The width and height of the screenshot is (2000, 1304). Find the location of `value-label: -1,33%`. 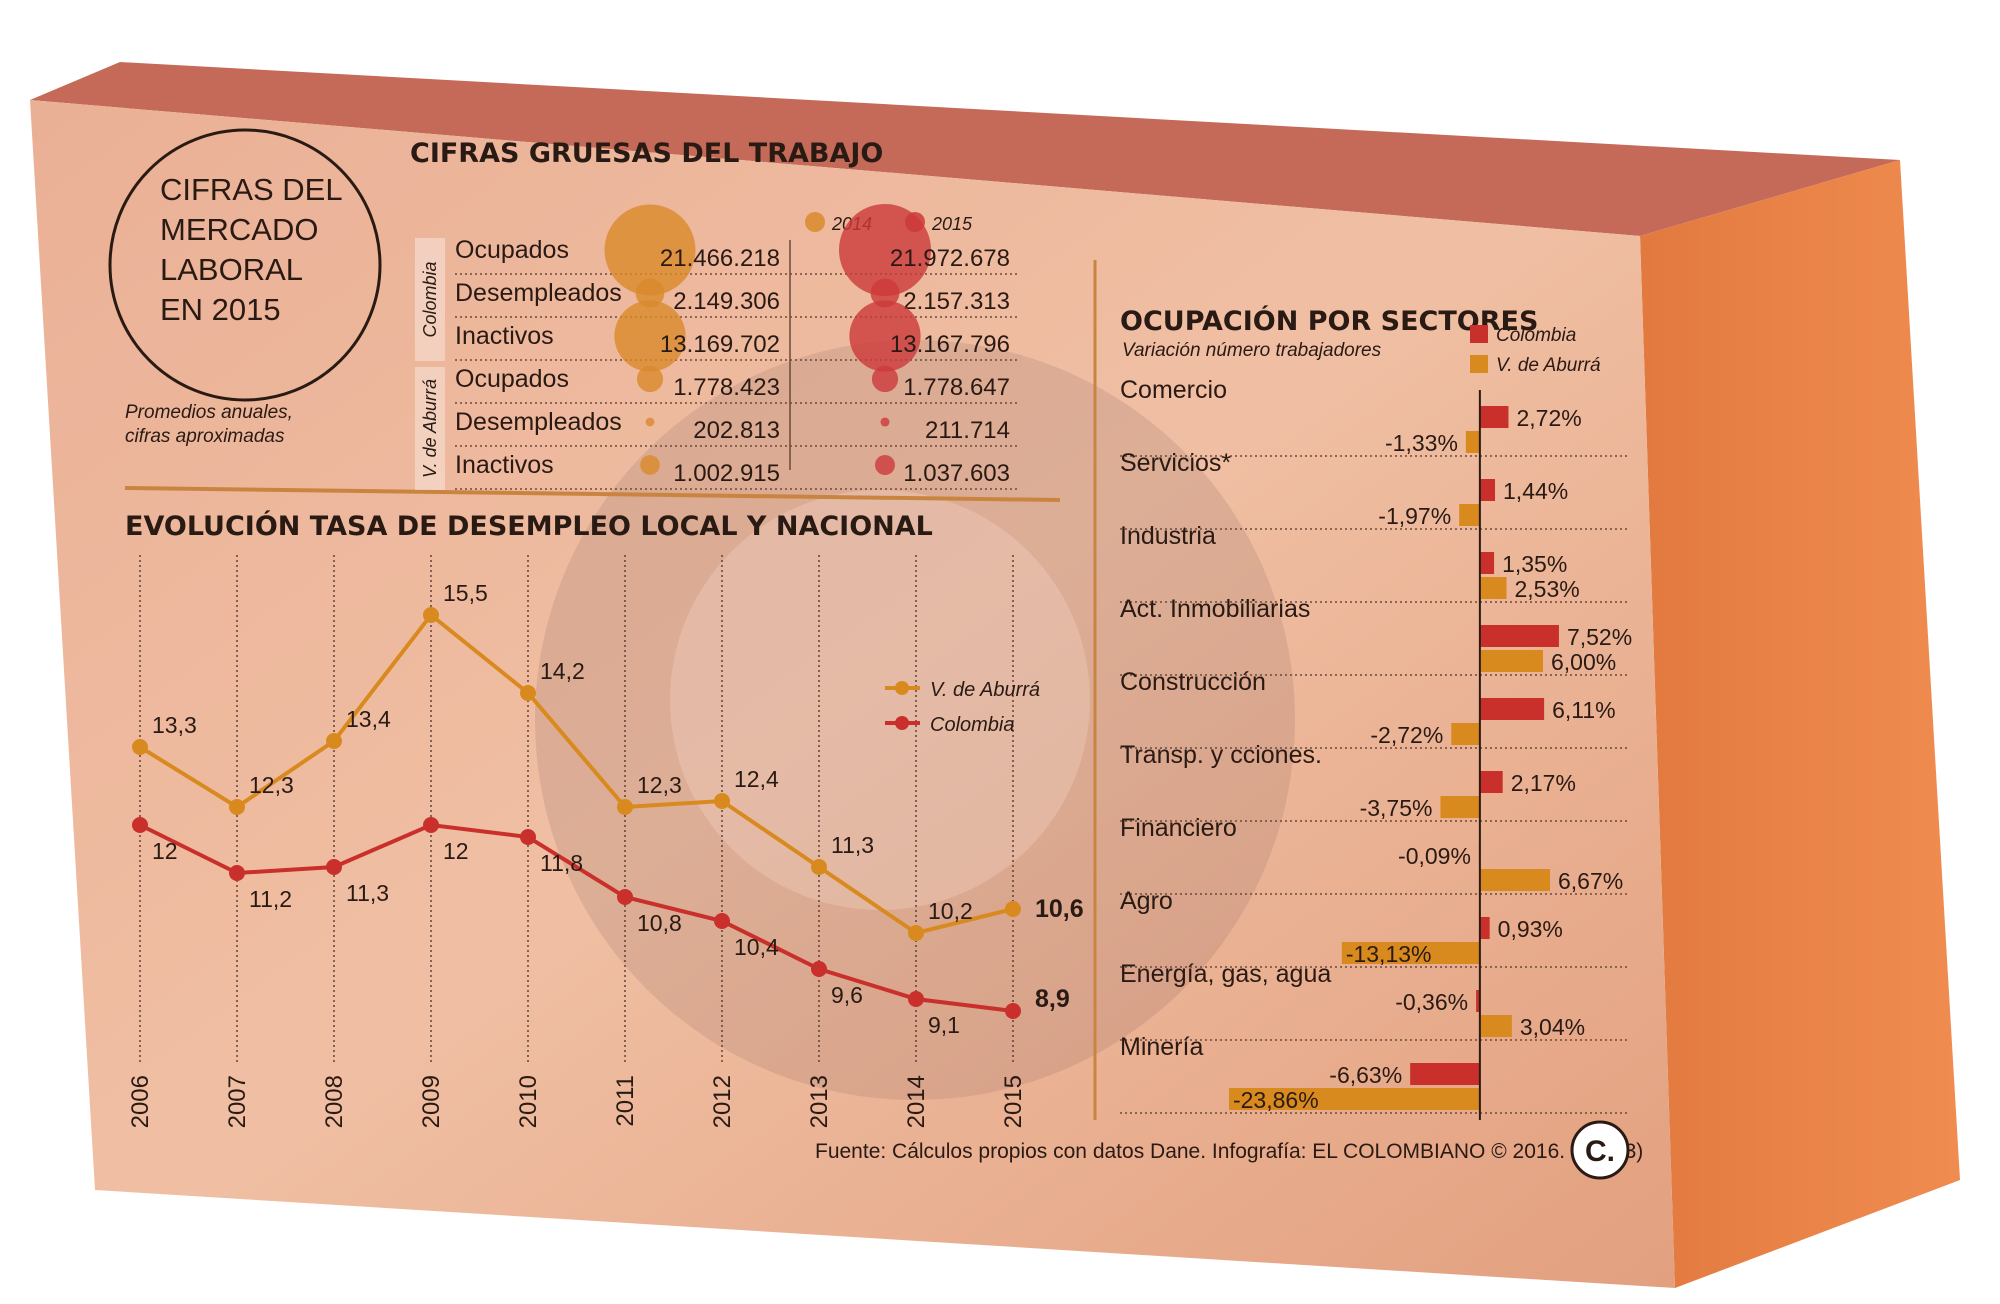

value-label: -1,33% is located at coordinates (1421, 443).